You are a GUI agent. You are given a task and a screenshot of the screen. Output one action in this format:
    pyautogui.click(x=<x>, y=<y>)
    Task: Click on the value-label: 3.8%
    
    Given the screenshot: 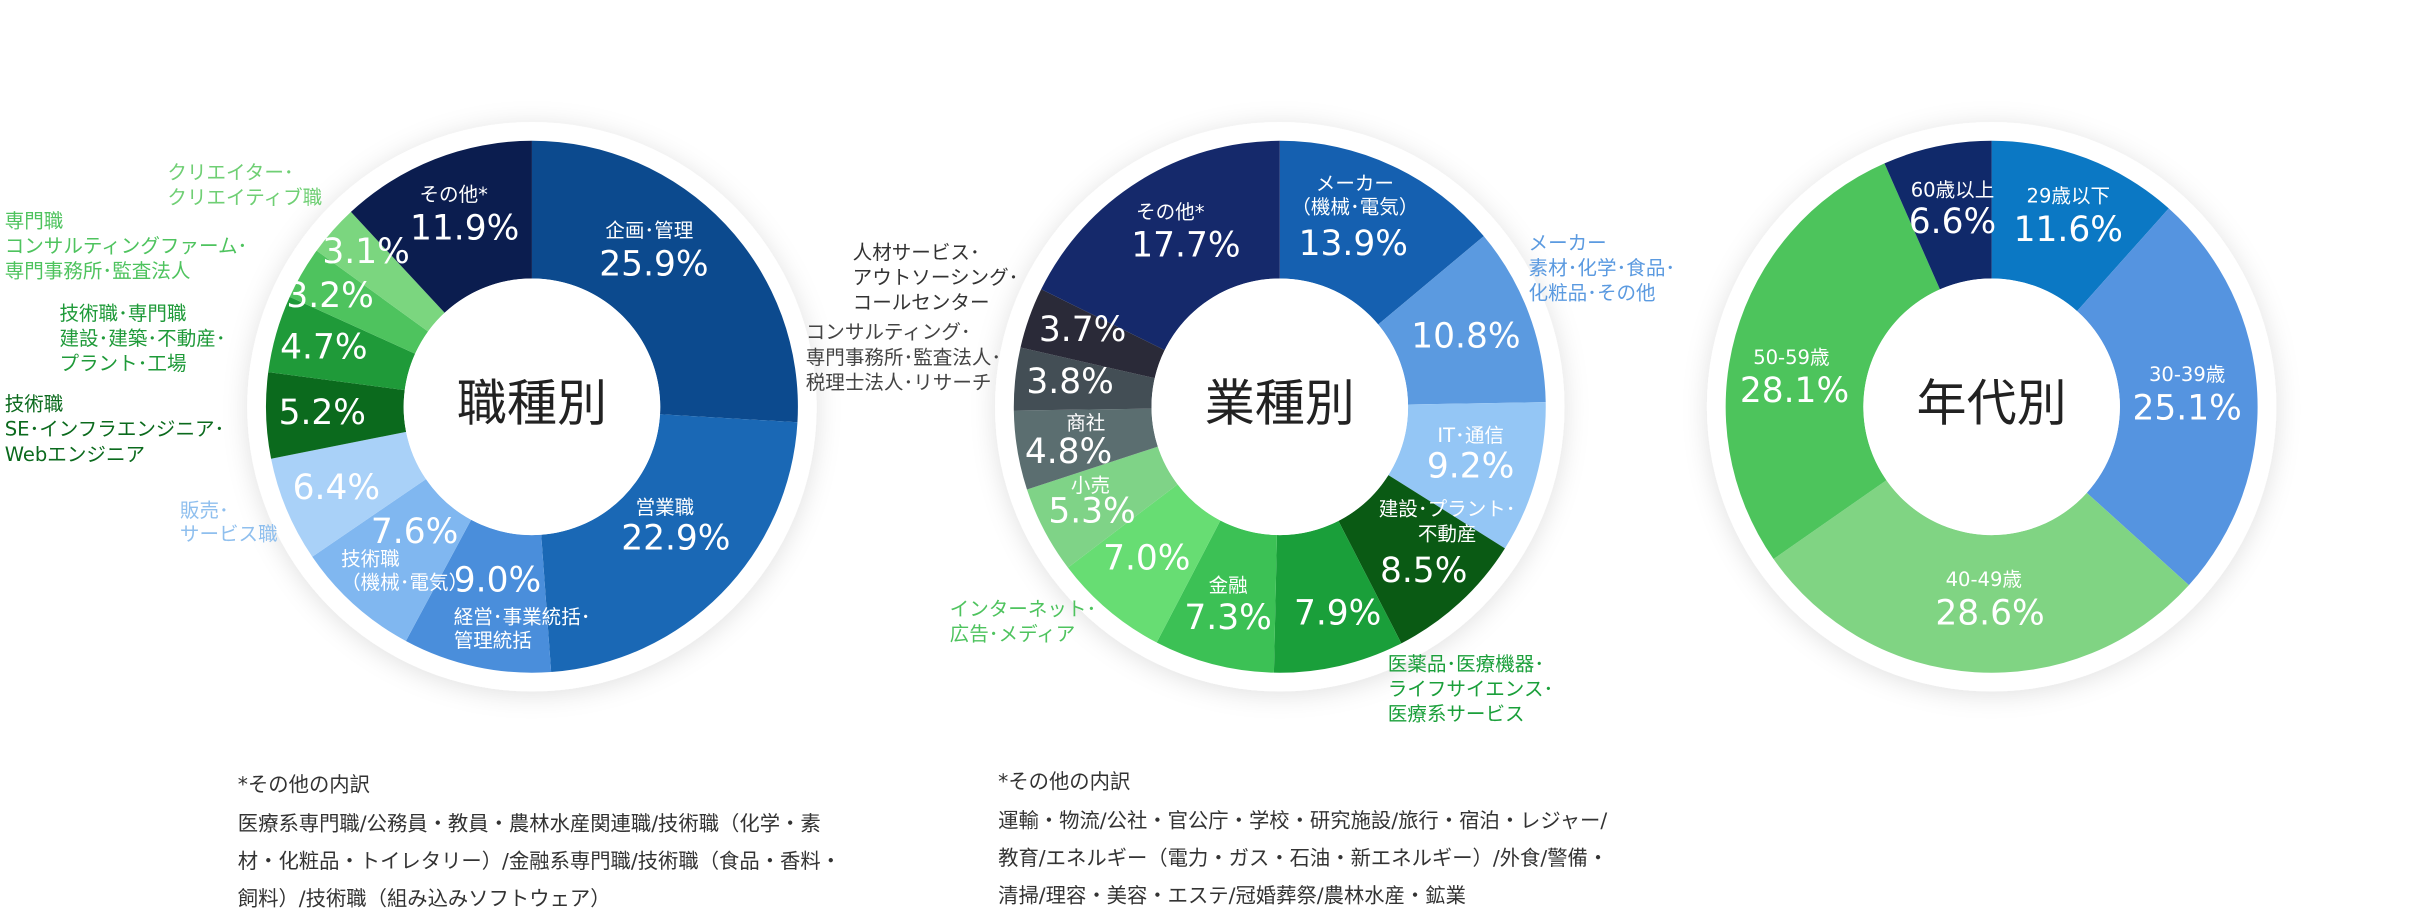 What is the action you would take?
    pyautogui.click(x=1069, y=382)
    